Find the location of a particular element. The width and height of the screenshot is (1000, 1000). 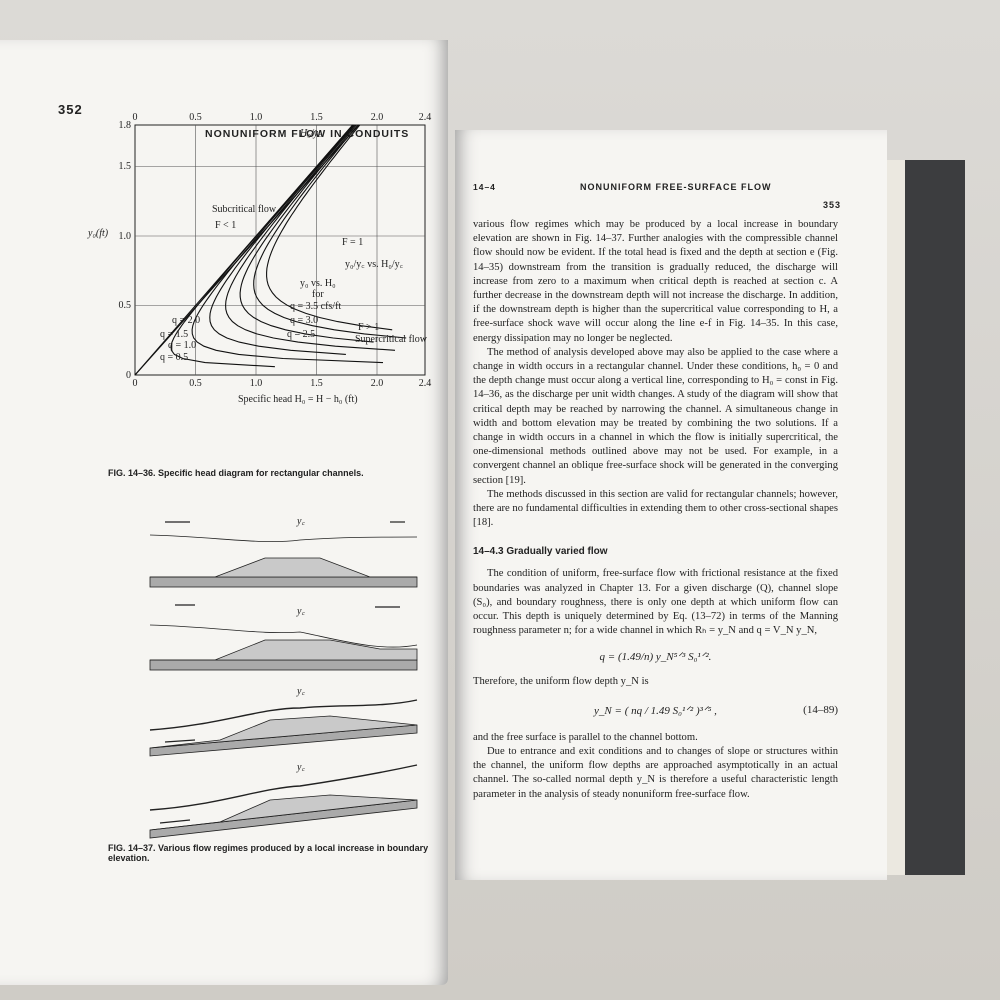

equation-number: (14–89) is located at coordinates (820, 709).